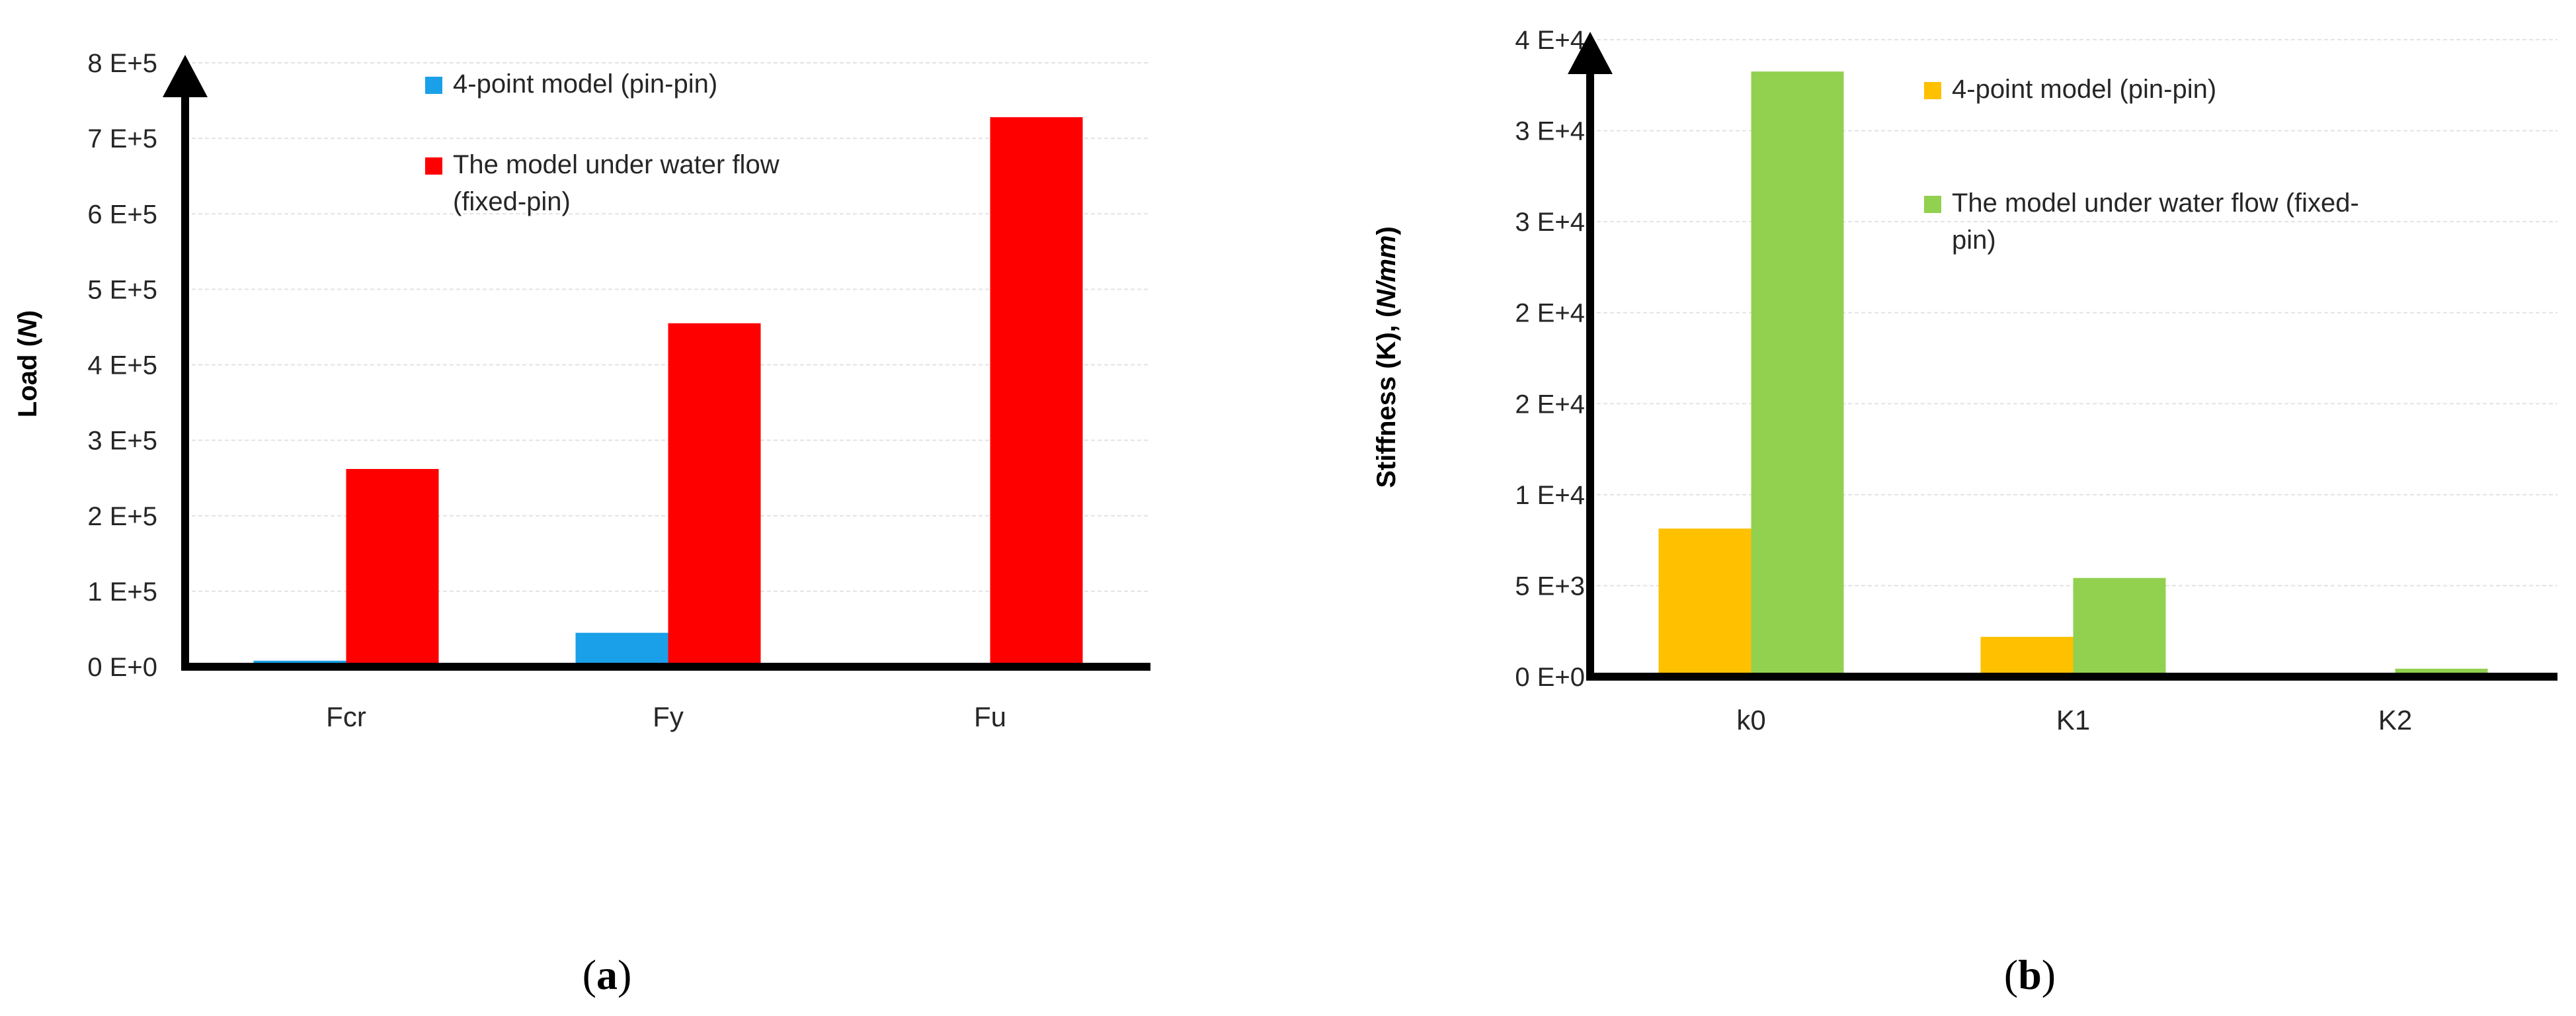 This screenshot has width=2576, height=1016. Describe the element at coordinates (393, 567) in the screenshot. I see `bar-fcr-s2` at that location.